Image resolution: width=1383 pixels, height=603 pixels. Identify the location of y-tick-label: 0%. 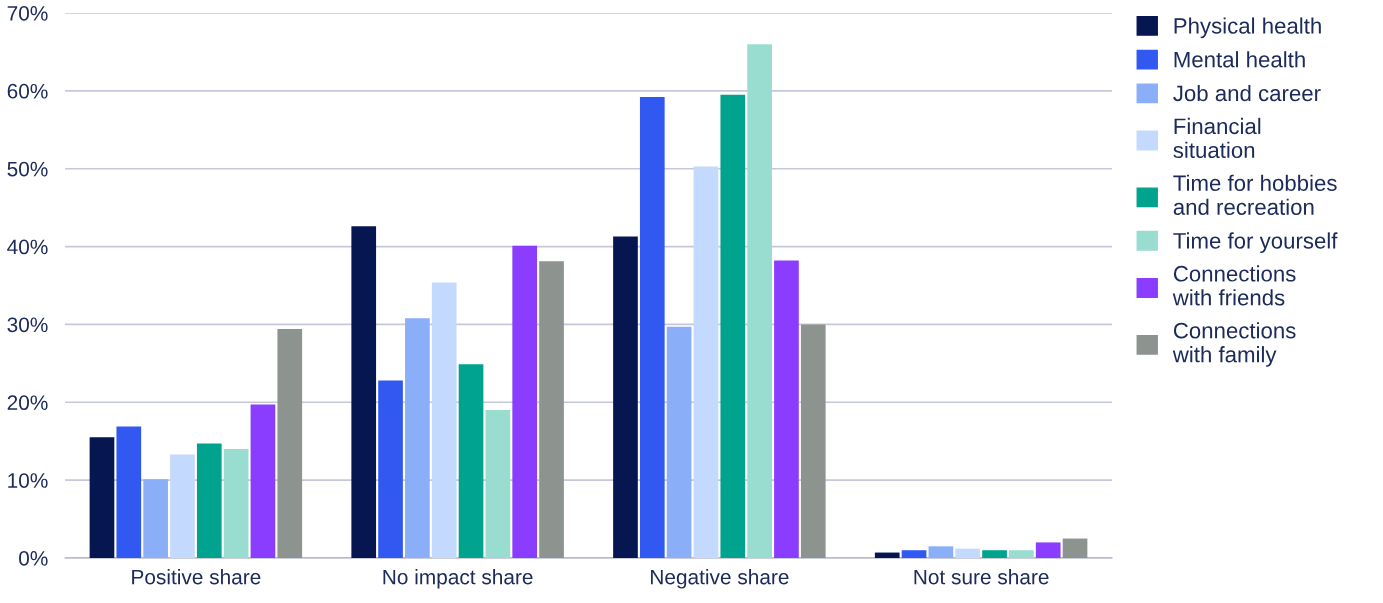
(33, 558).